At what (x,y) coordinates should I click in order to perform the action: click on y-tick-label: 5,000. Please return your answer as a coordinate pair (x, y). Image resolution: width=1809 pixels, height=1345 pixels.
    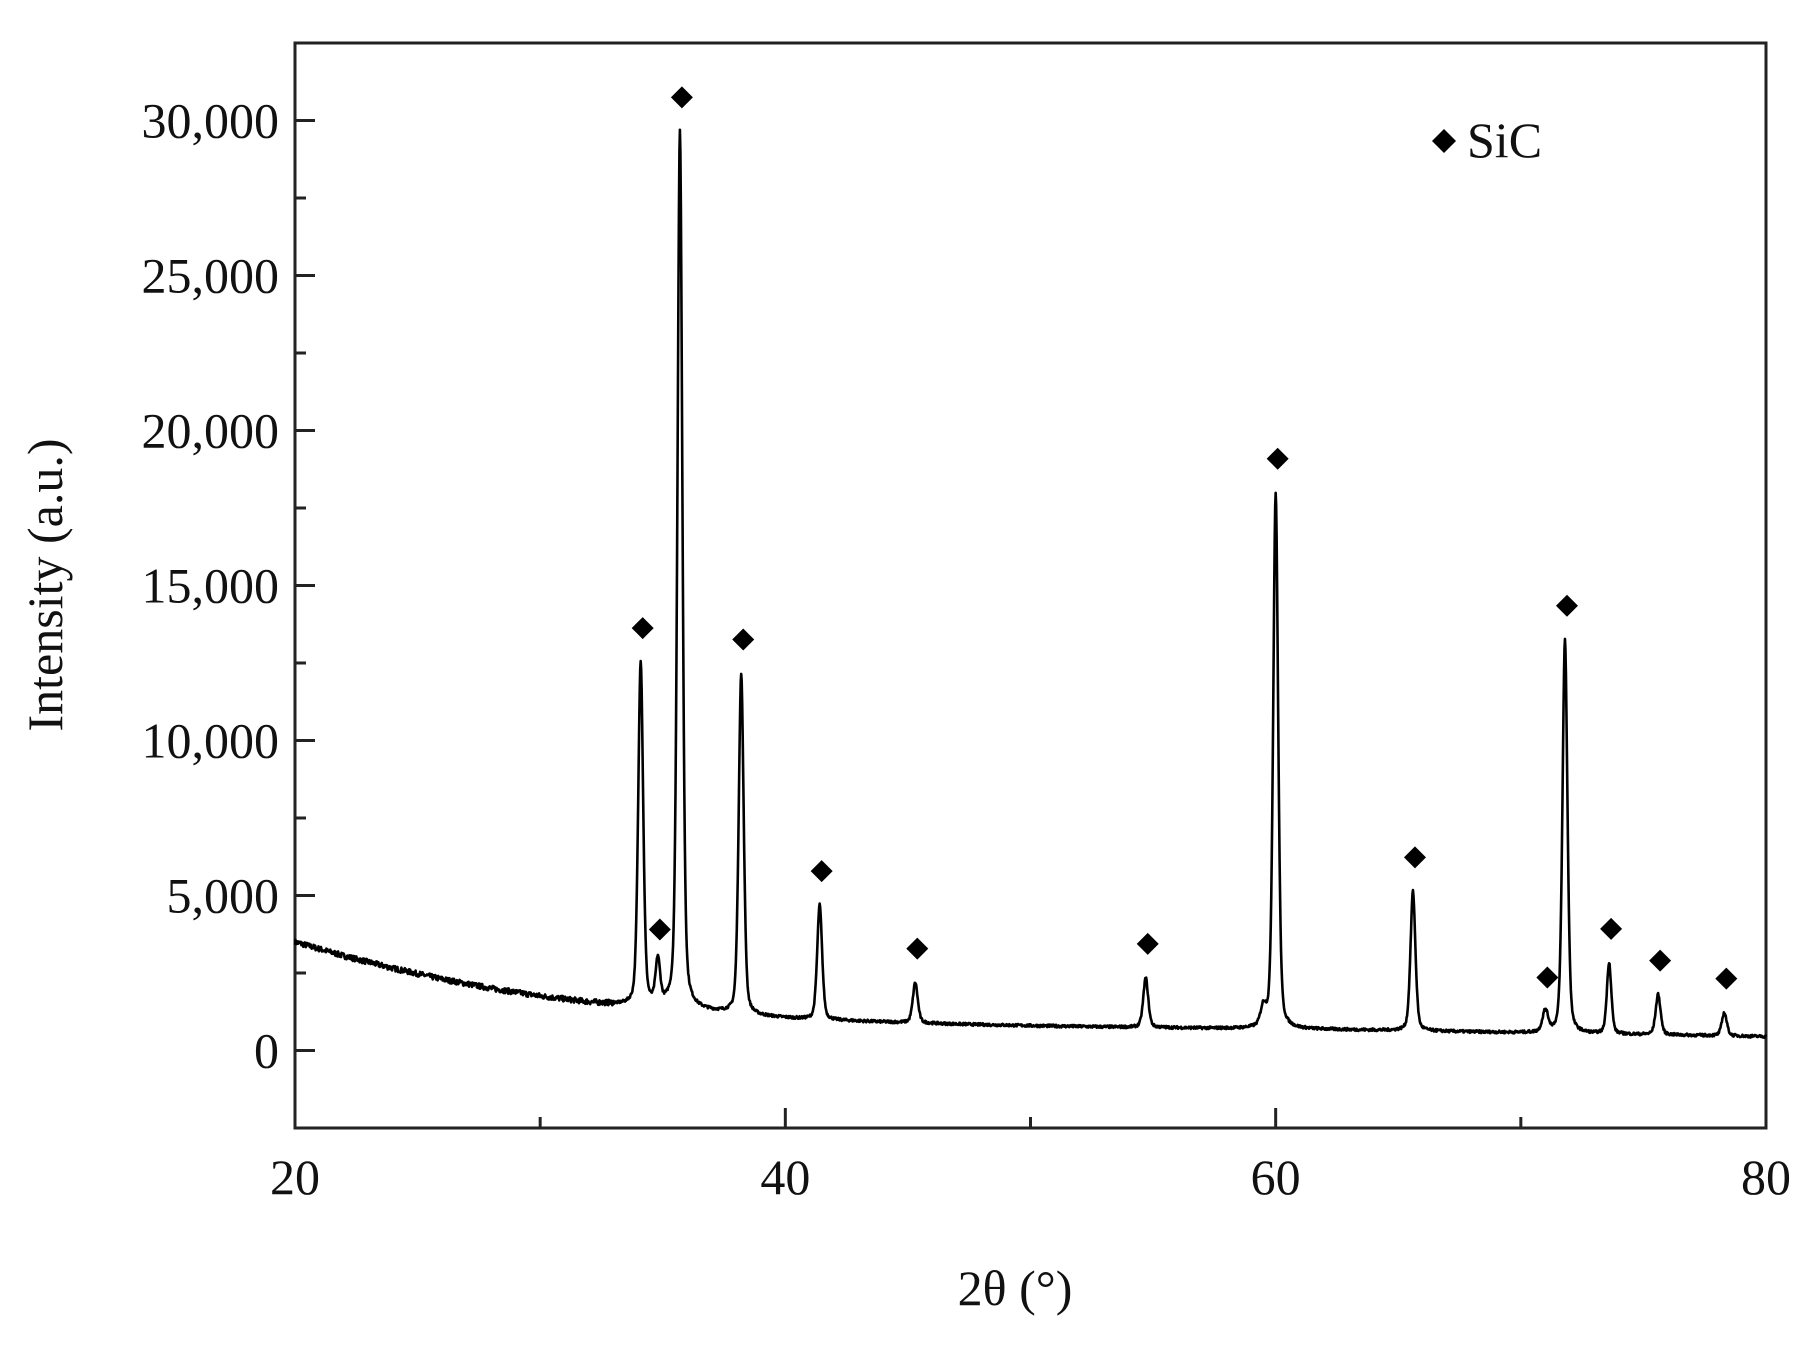
    Looking at the image, I should click on (223, 896).